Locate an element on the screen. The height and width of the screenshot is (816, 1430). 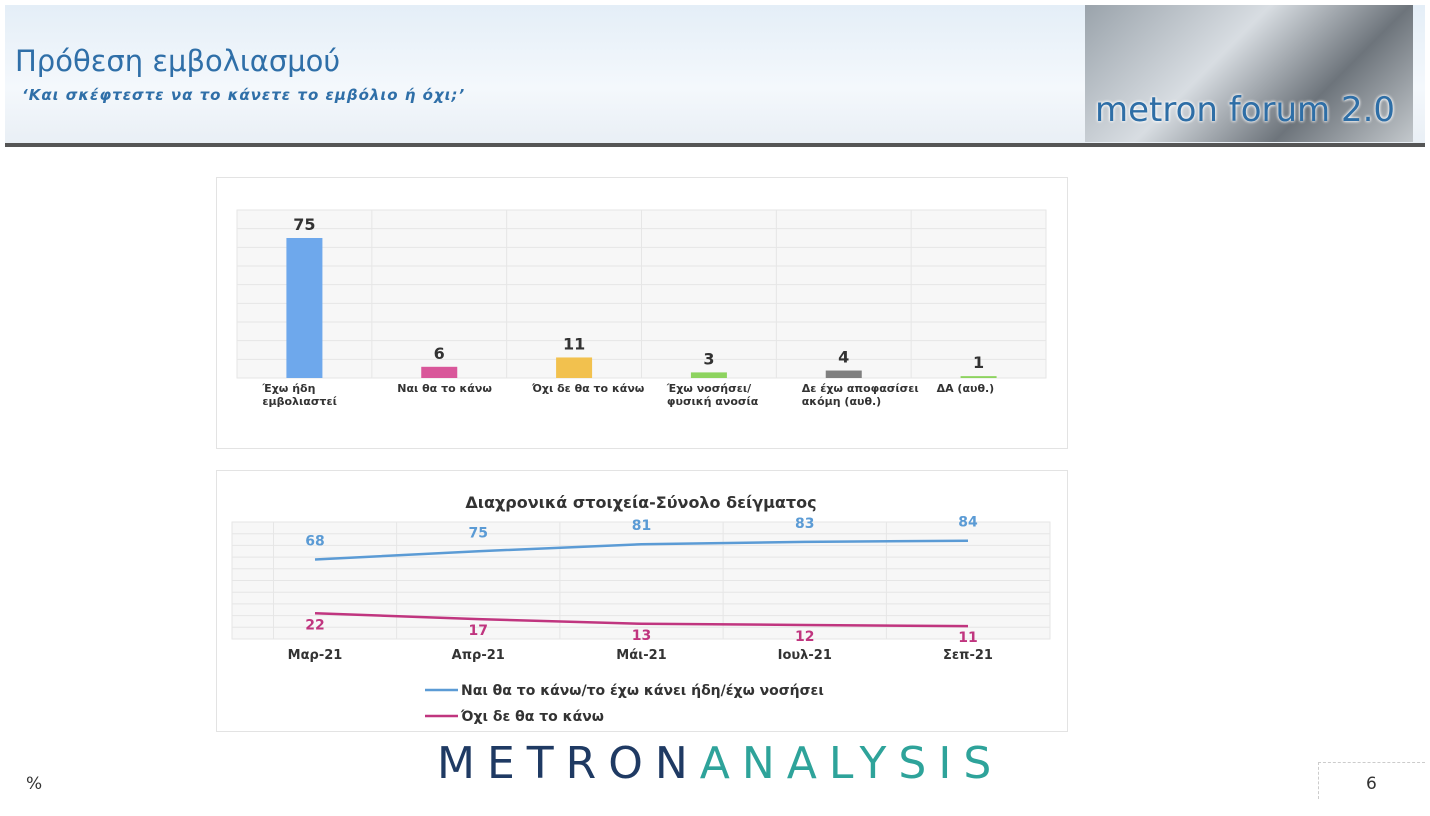
x-tick-label: ΔΑ (αυθ.) is located at coordinates (965, 388).